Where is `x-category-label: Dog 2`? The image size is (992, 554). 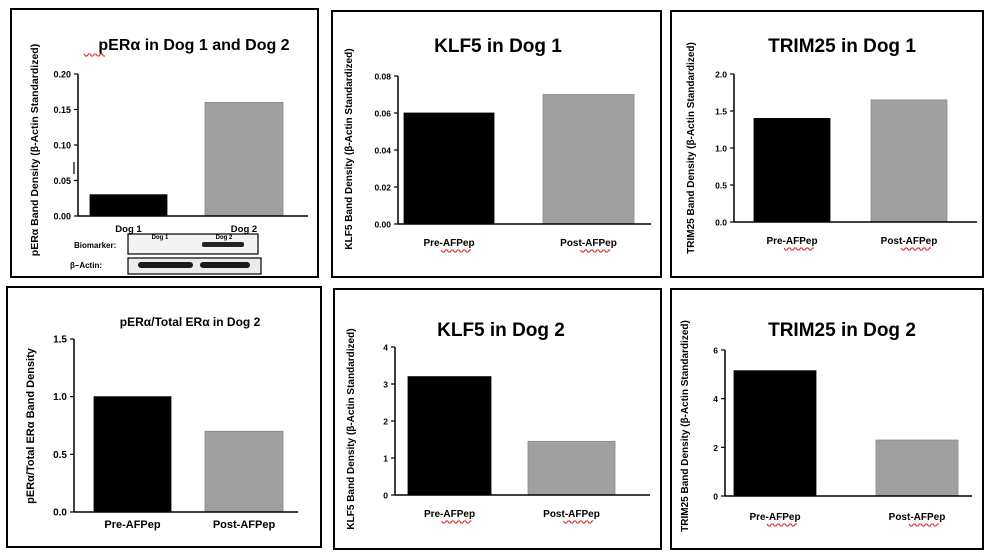 x-category-label: Dog 2 is located at coordinates (244, 229).